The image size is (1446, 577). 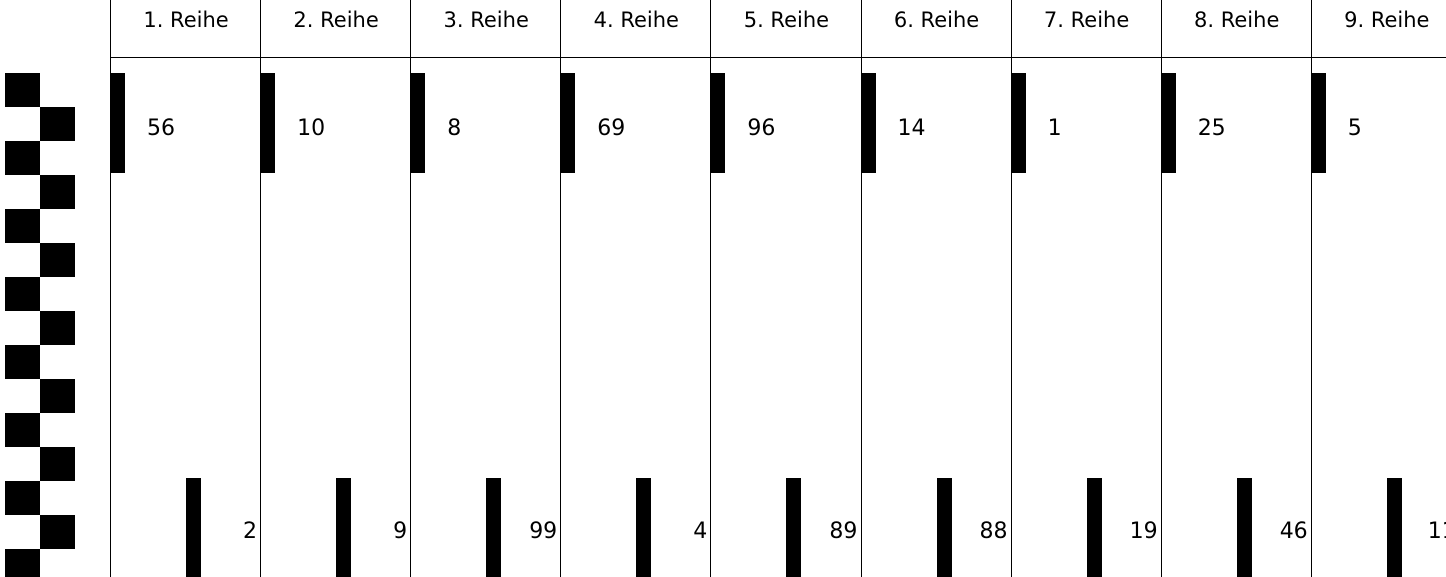 I want to click on row-column: 6. Reihe 14 88, so click(x=936, y=288).